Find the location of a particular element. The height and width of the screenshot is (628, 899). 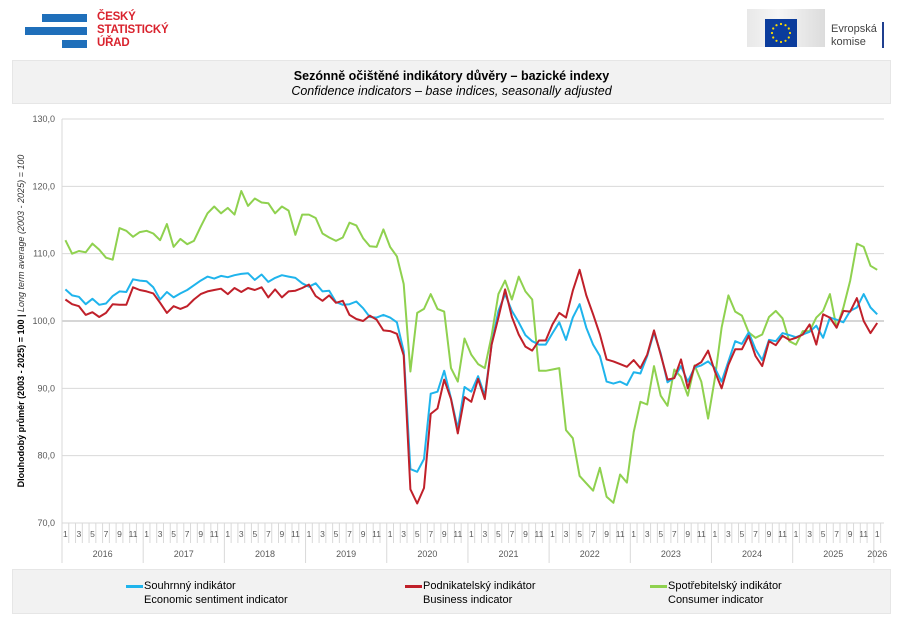

csu-logo-line1: ČESKÝ is located at coordinates (116, 17).